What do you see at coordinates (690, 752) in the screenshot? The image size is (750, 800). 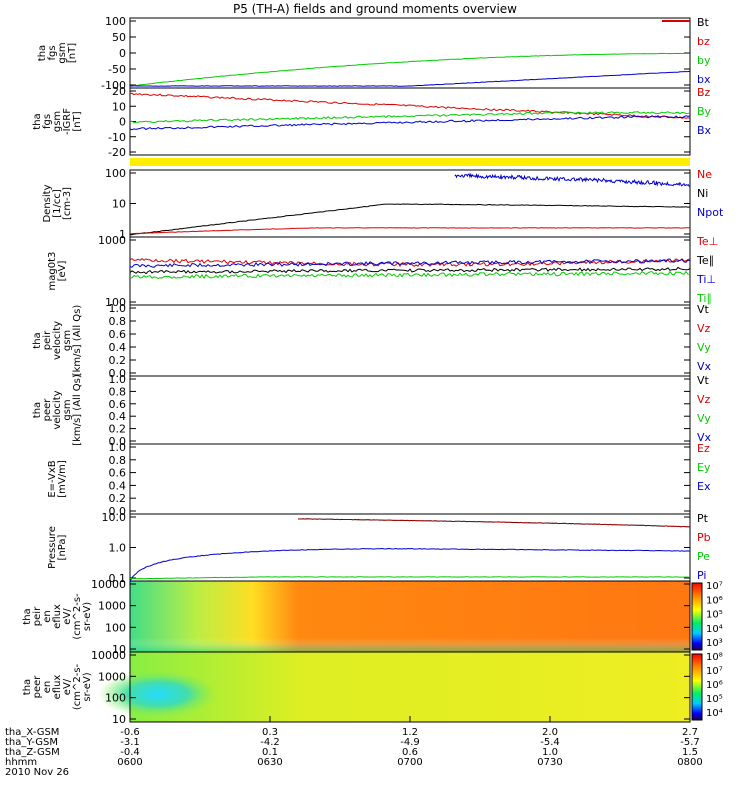 I see `x-tick-label: 1.5` at bounding box center [690, 752].